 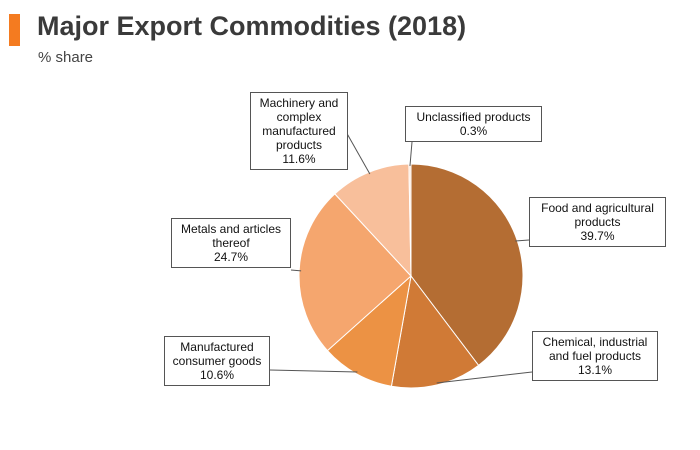 I want to click on slice-label-text: Chemical, industrial and fuel products, so click(x=595, y=349).